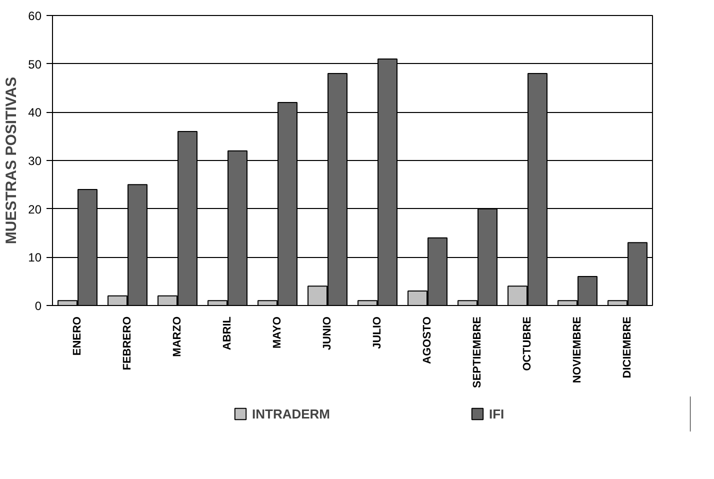 This screenshot has width=714, height=479. What do you see at coordinates (478, 352) in the screenshot?
I see `x-tick-label: SEPTIEMBRE` at bounding box center [478, 352].